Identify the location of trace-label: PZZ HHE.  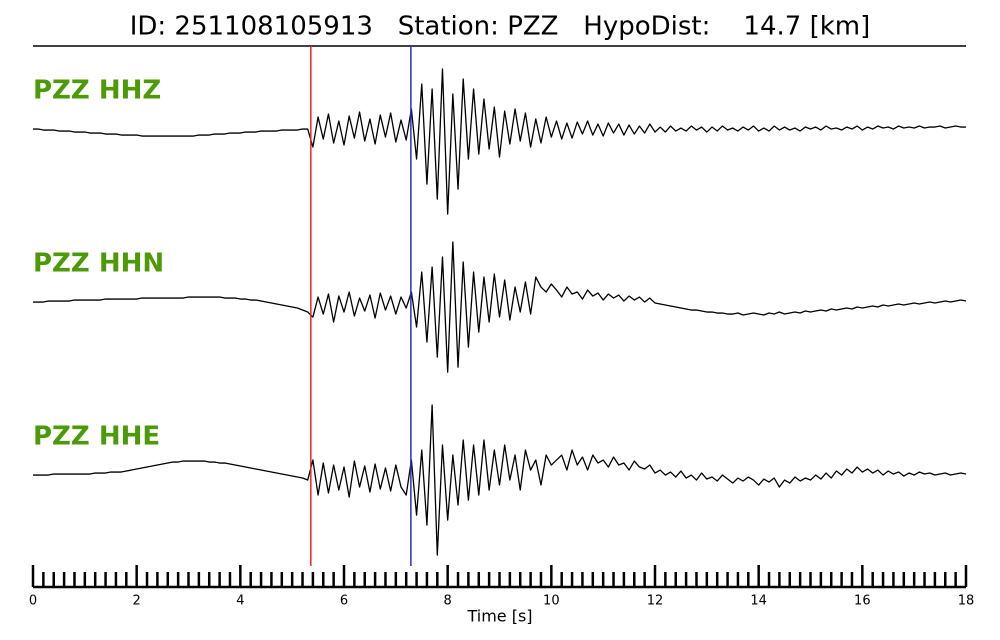
(96, 437).